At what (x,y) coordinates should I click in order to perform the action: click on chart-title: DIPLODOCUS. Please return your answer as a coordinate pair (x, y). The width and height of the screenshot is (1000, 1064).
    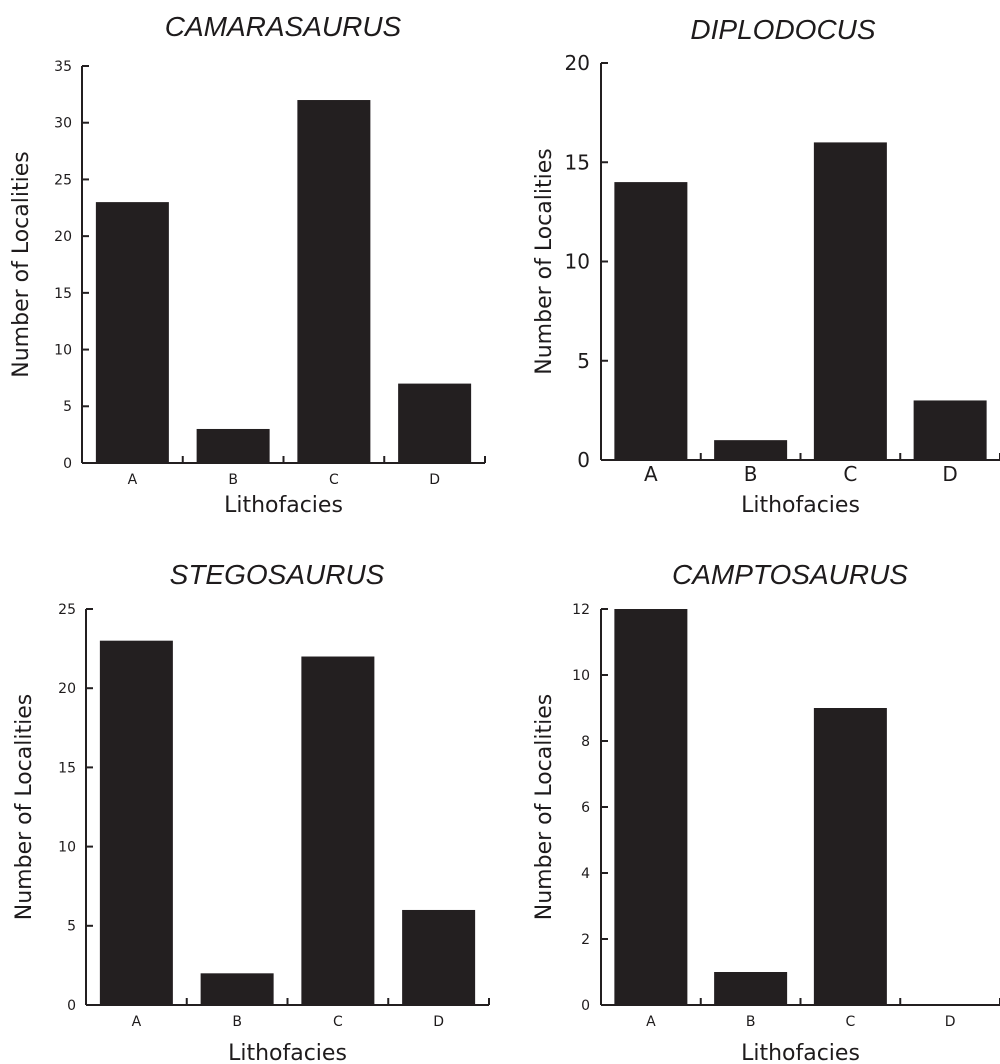
    Looking at the image, I should click on (782, 29).